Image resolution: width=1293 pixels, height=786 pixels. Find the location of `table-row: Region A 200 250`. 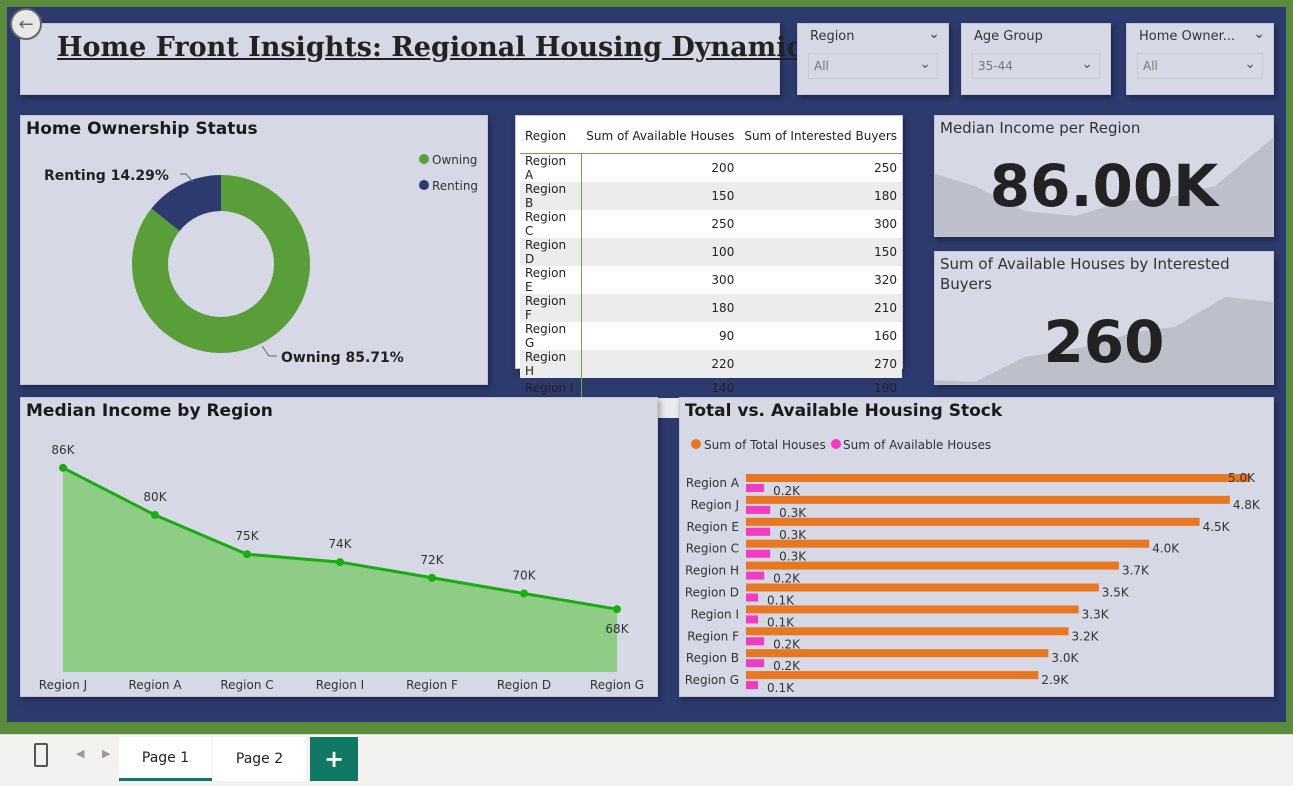

table-row: Region A 200 250 is located at coordinates (711, 167).